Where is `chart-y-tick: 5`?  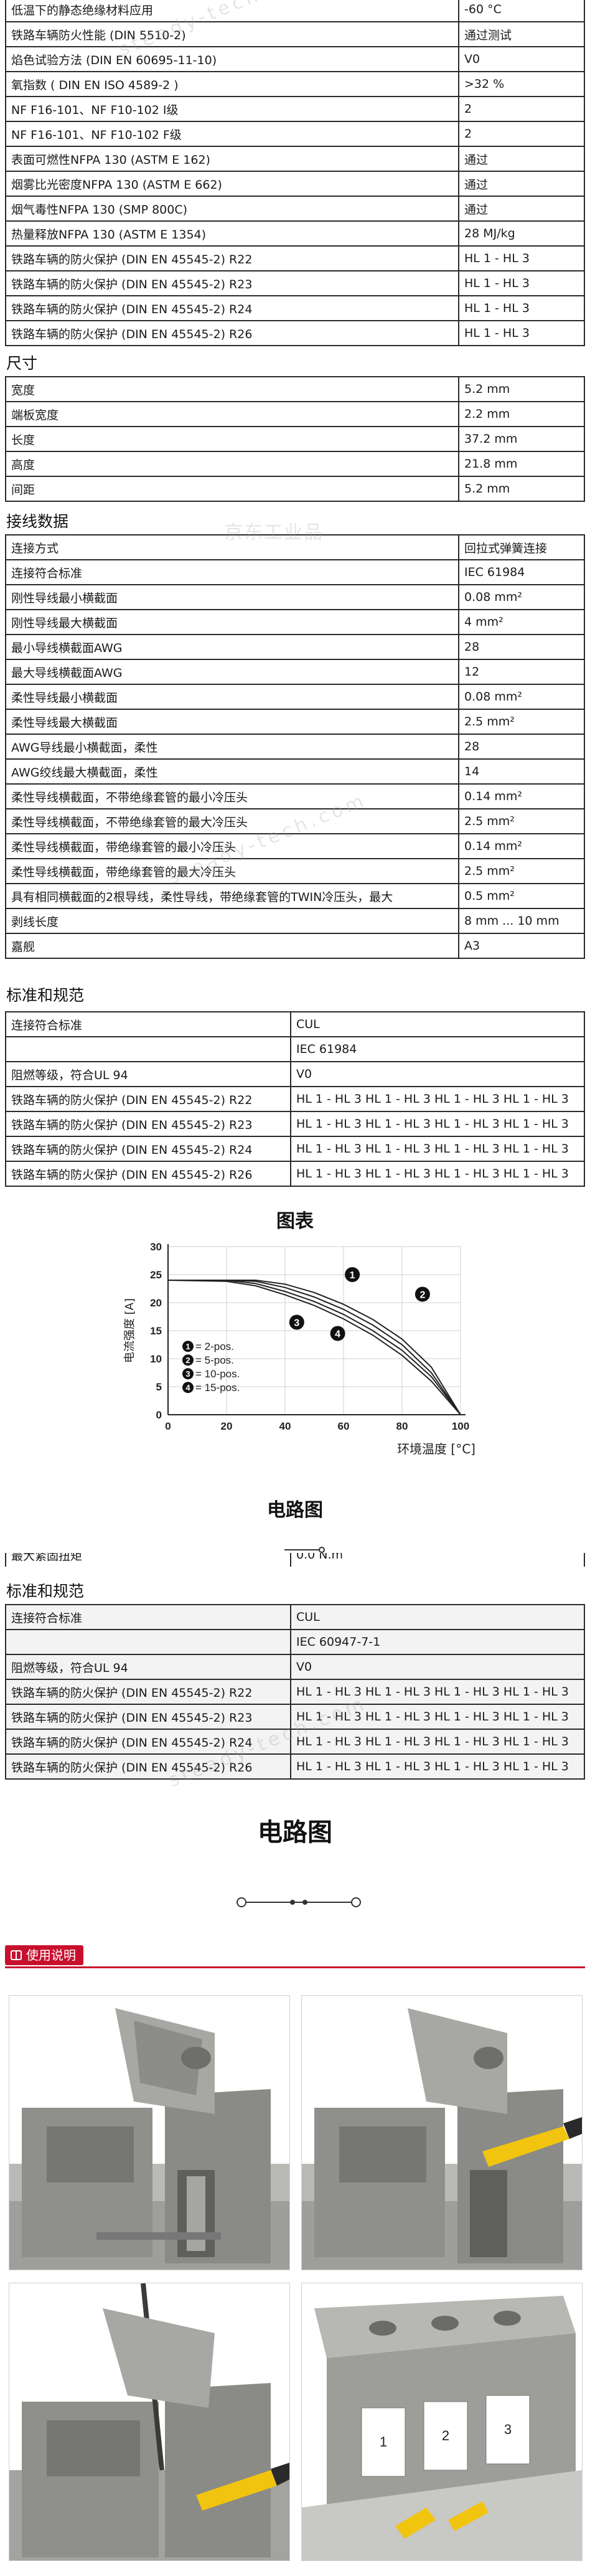 chart-y-tick: 5 is located at coordinates (159, 1387).